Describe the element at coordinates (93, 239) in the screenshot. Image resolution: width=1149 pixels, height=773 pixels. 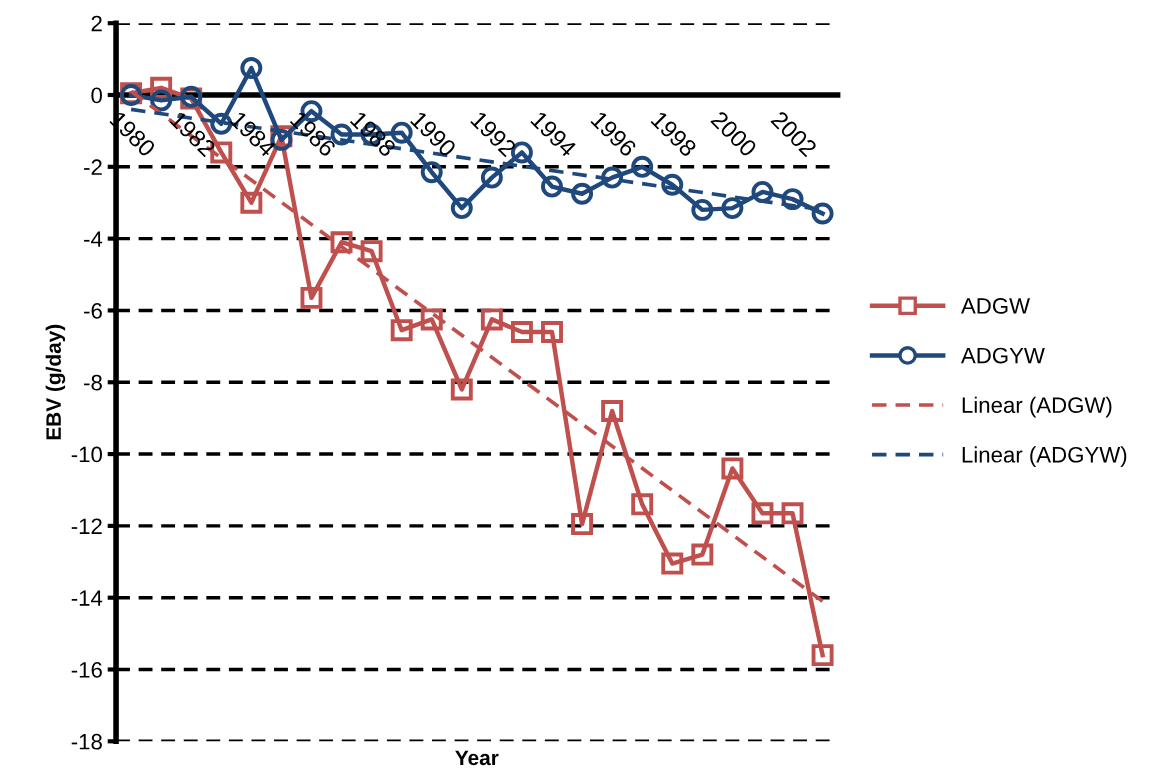
I see `y-tick-label: -4` at that location.